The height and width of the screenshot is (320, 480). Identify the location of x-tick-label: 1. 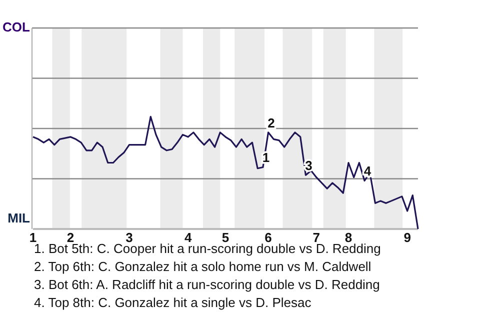
(33, 238).